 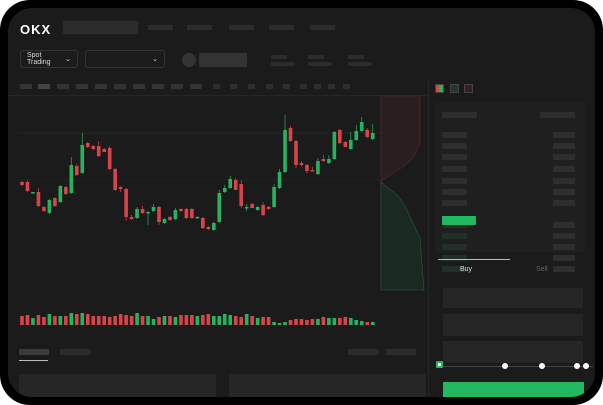 What do you see at coordinates (513, 298) in the screenshot?
I see `price-input` at bounding box center [513, 298].